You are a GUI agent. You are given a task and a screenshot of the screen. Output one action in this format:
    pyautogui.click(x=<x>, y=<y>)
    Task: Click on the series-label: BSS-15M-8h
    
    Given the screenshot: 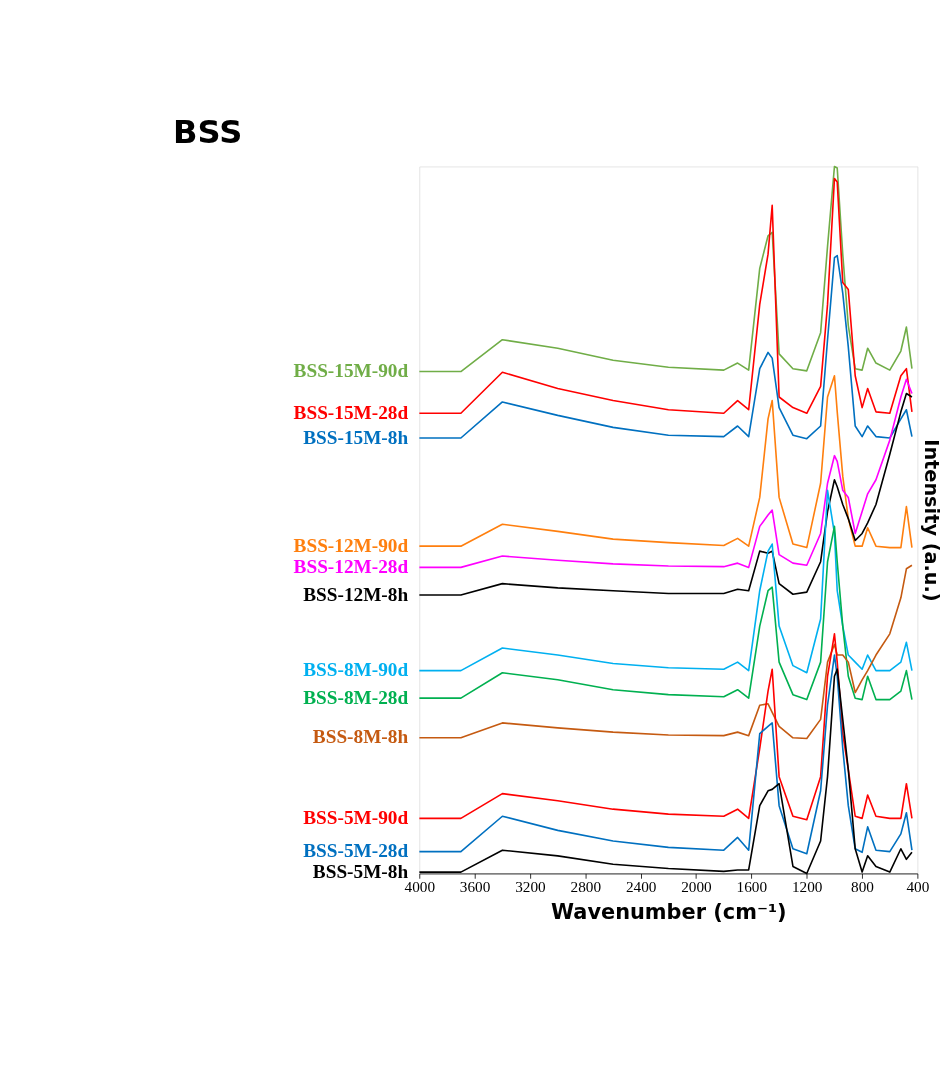 What is the action you would take?
    pyautogui.click(x=356, y=437)
    